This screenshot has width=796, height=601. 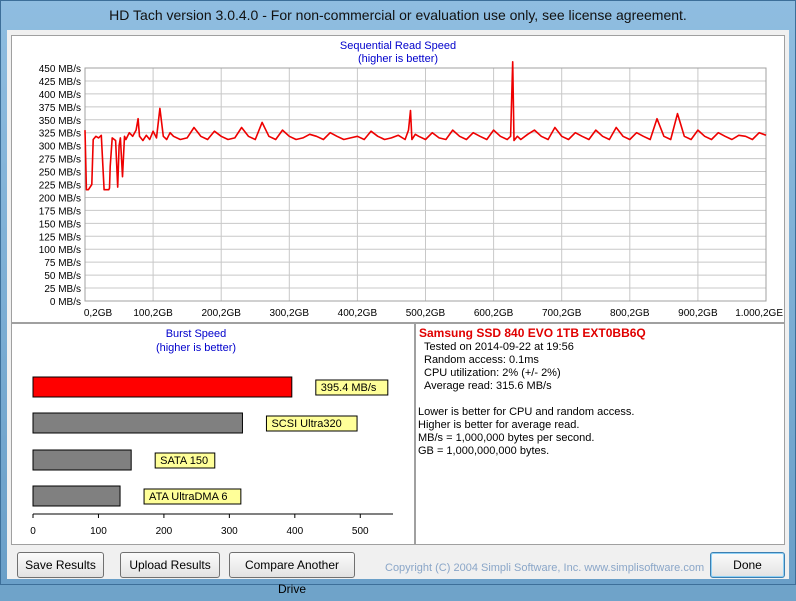 What do you see at coordinates (60, 147) in the screenshot?
I see `y-tick-label: 300 MB/s` at bounding box center [60, 147].